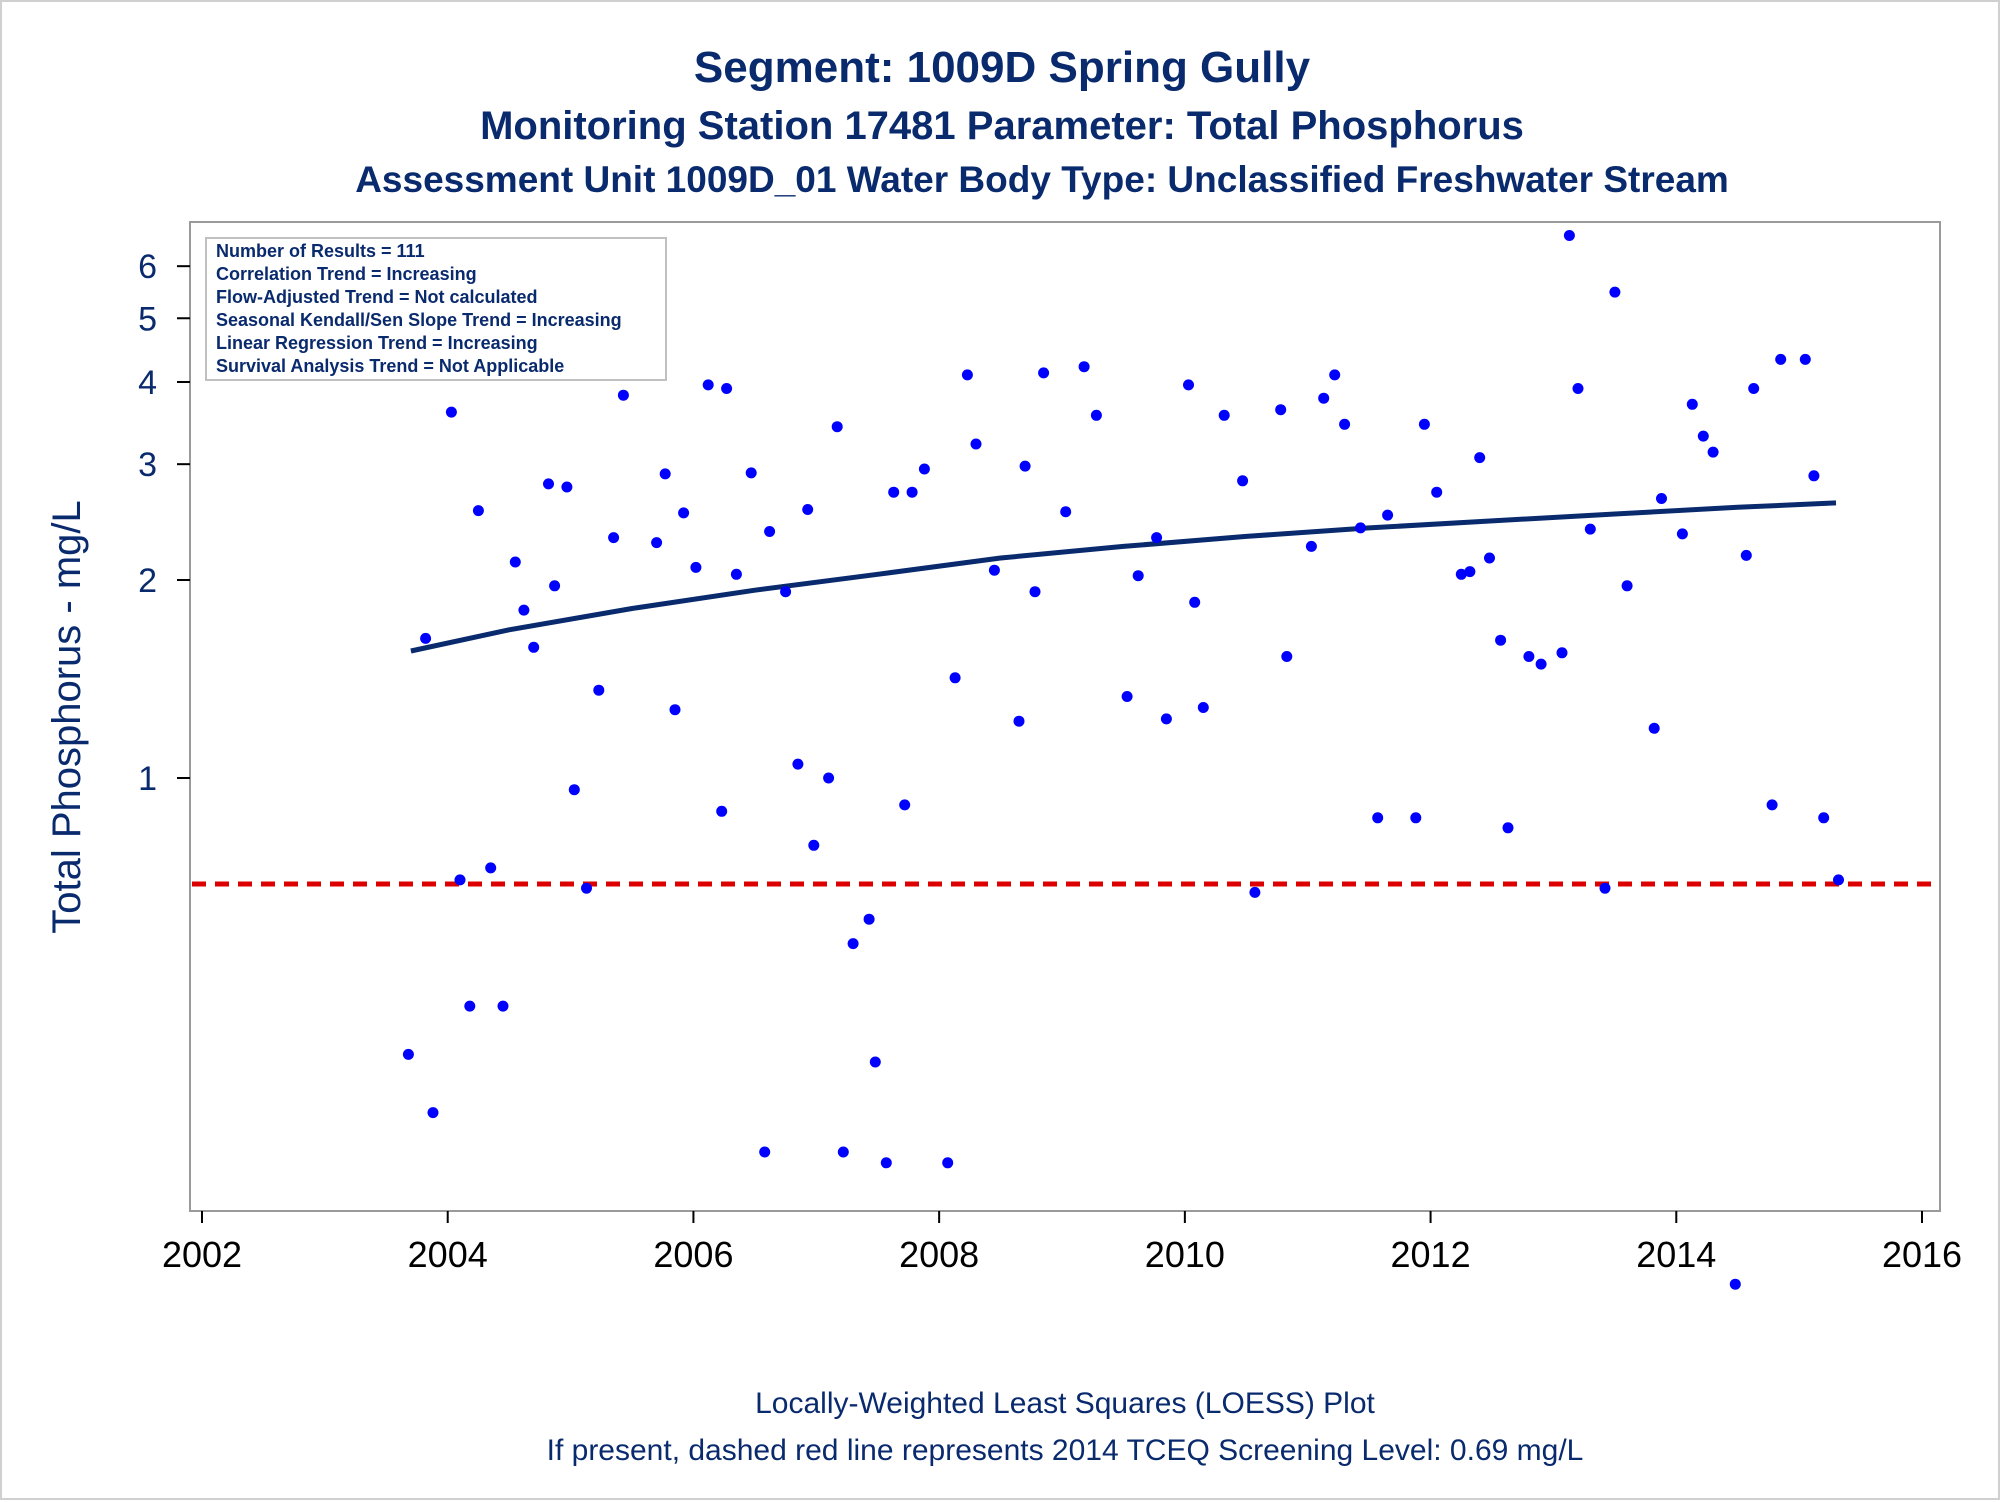  Describe the element at coordinates (147, 383) in the screenshot. I see `y-tick-label: 4` at that location.